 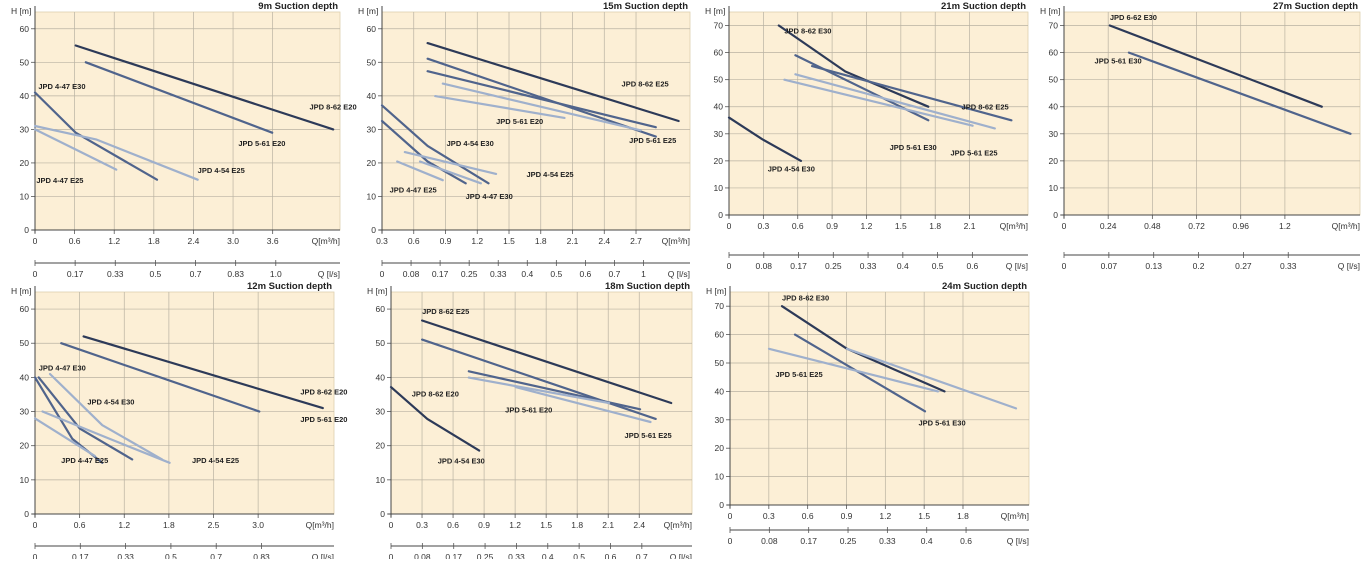 I want to click on chart-title: 27m Suction depth, so click(x=1315, y=6).